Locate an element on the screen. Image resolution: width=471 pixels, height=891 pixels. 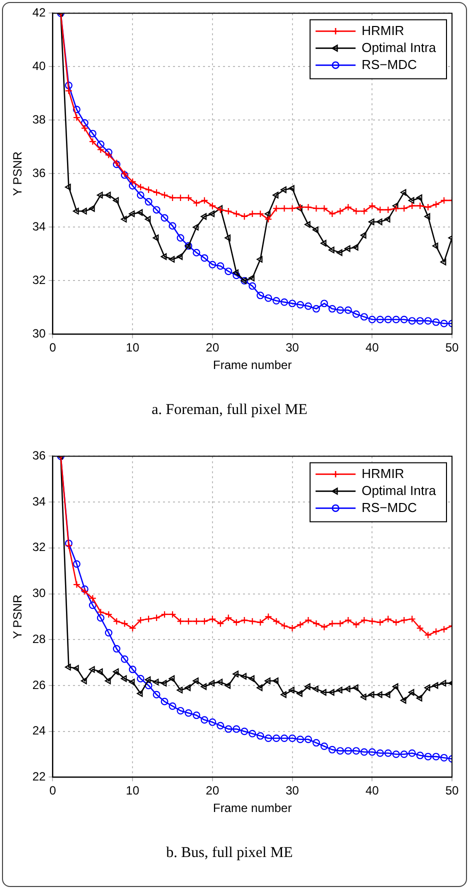
y-tick-label: 40 is located at coordinates (39, 66).